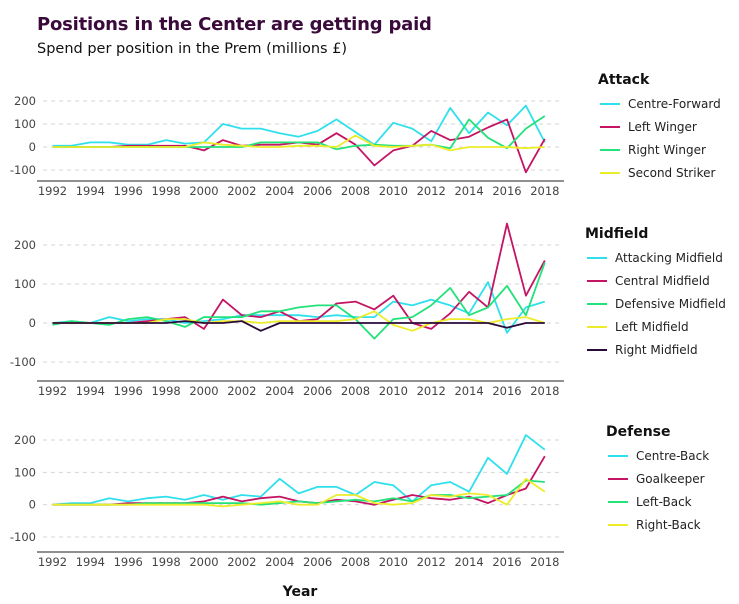 This screenshot has height=604, width=739. What do you see at coordinates (299, 125) in the screenshot?
I see `series-line-centre-forward` at bounding box center [299, 125].